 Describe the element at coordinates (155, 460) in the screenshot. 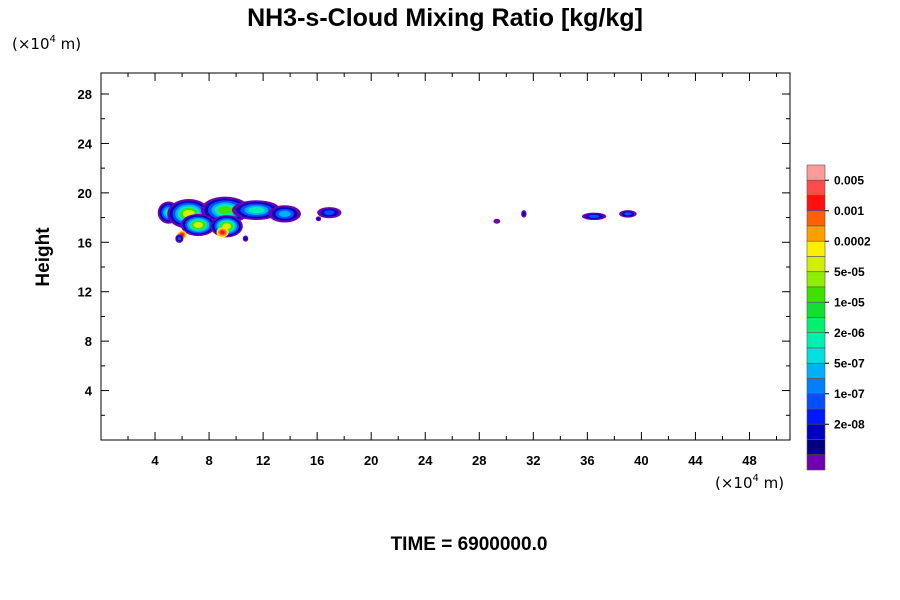

I see `x-tick-label: 4` at that location.